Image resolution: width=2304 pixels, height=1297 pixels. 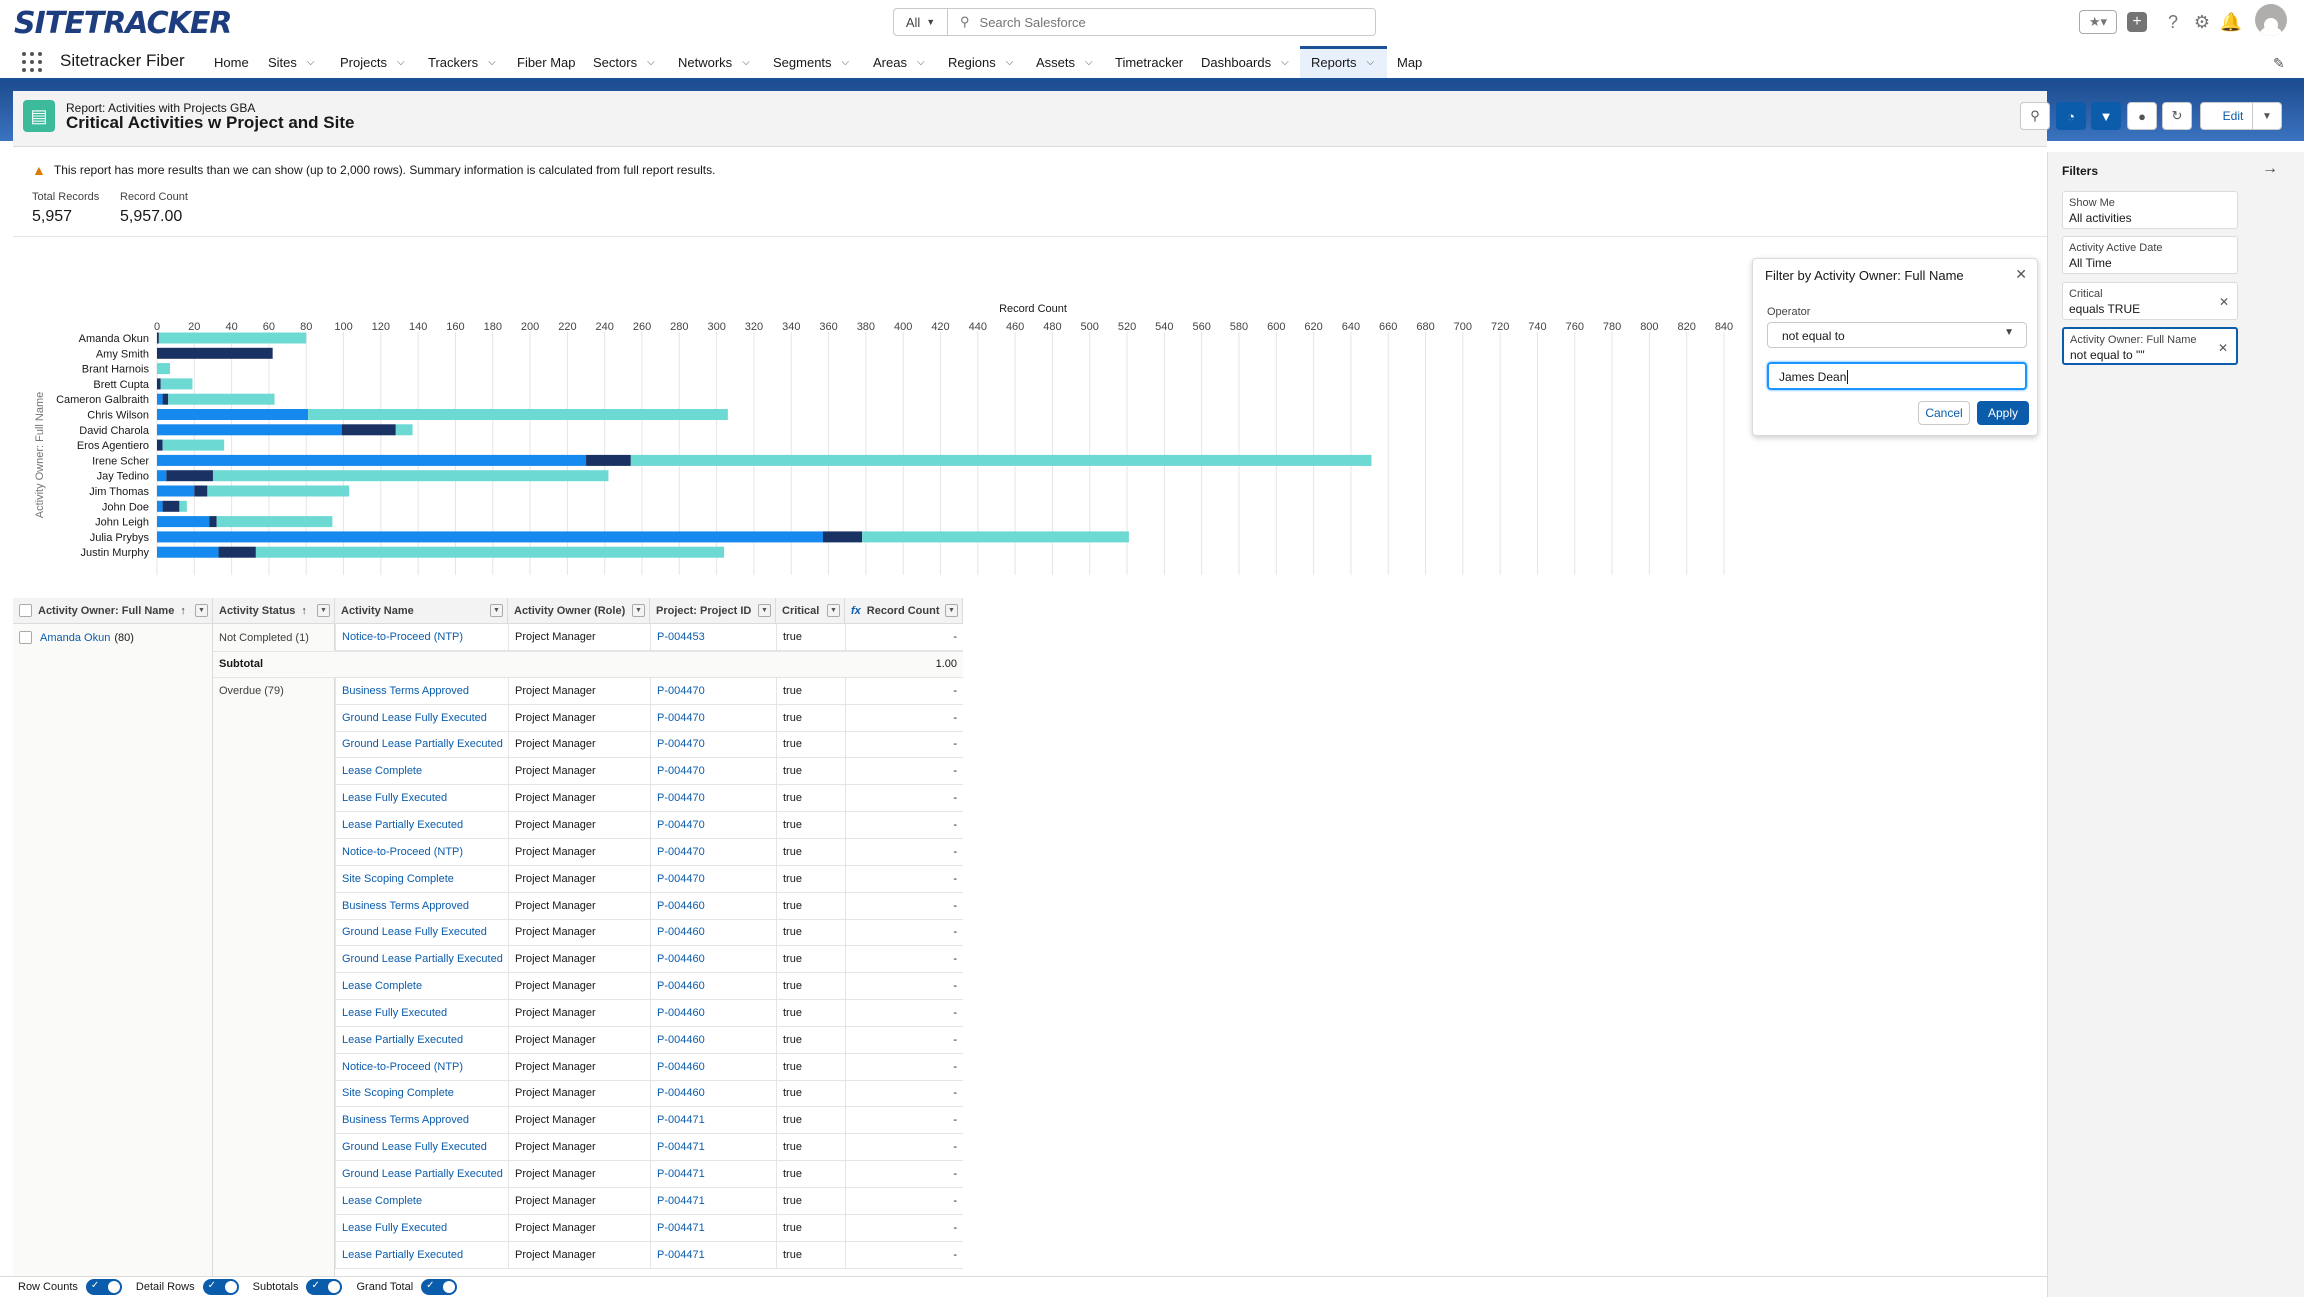 What do you see at coordinates (324, 1287) in the screenshot?
I see `subtotals-toggle` at bounding box center [324, 1287].